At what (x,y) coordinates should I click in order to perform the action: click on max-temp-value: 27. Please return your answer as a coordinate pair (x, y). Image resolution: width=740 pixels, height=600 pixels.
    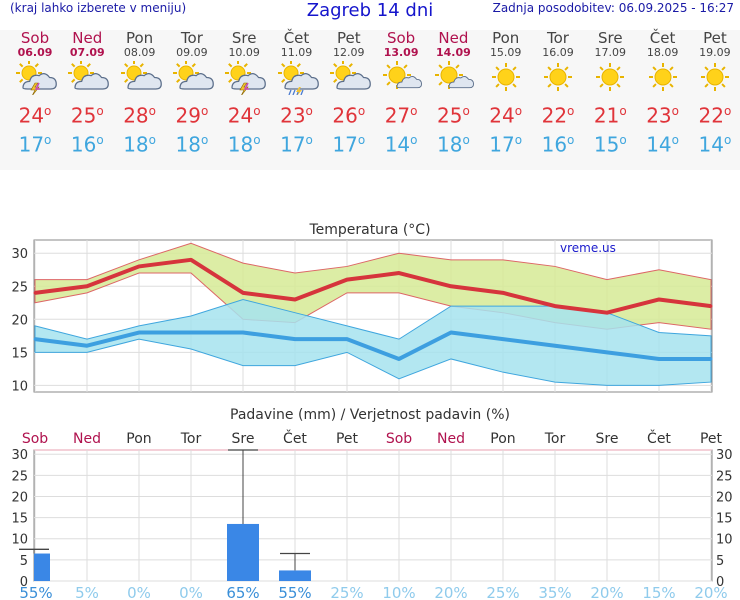
    Looking at the image, I should click on (397, 115).